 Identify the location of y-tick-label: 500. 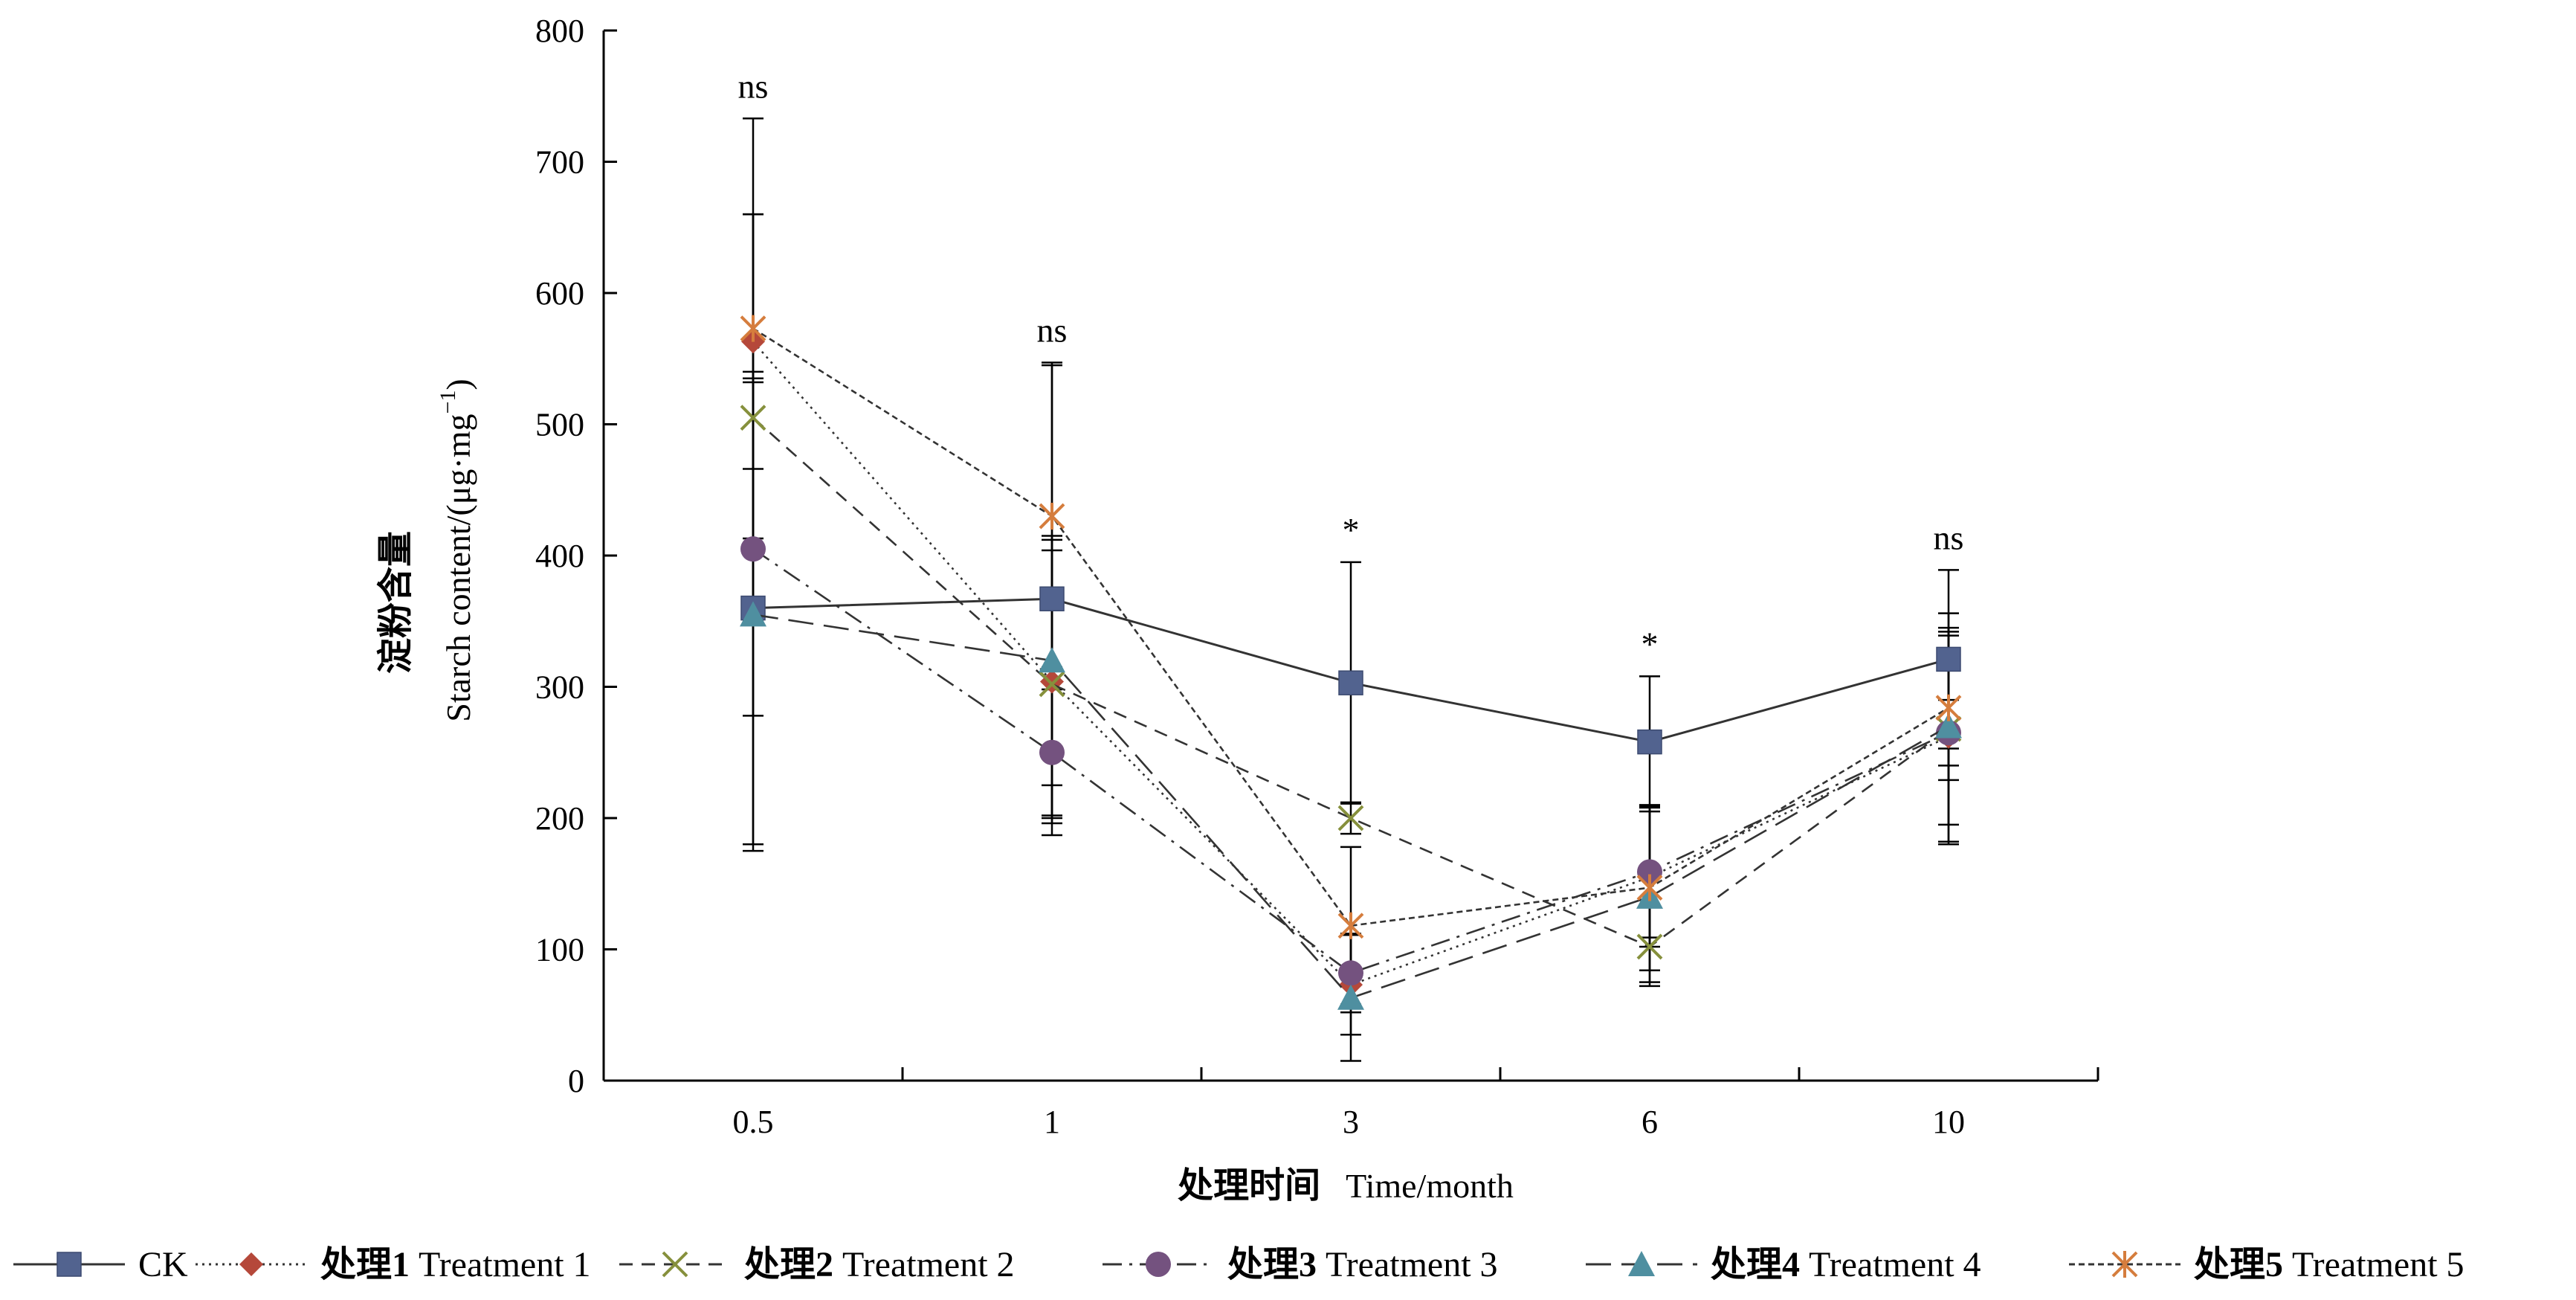
(559, 425).